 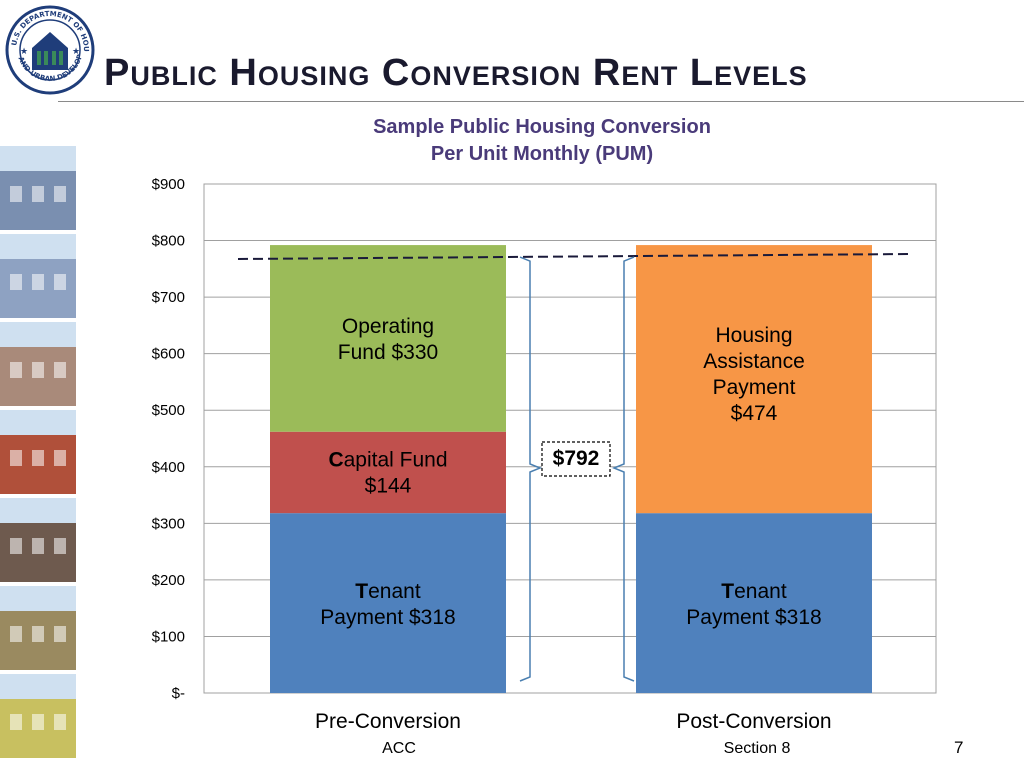 What do you see at coordinates (168, 410) in the screenshot?
I see `y-tick-label: $500` at bounding box center [168, 410].